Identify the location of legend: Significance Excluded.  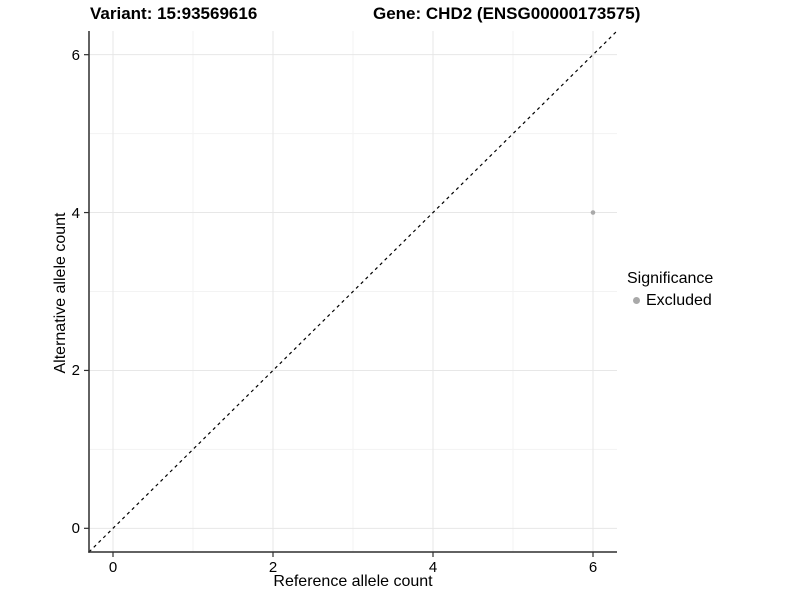
(670, 289).